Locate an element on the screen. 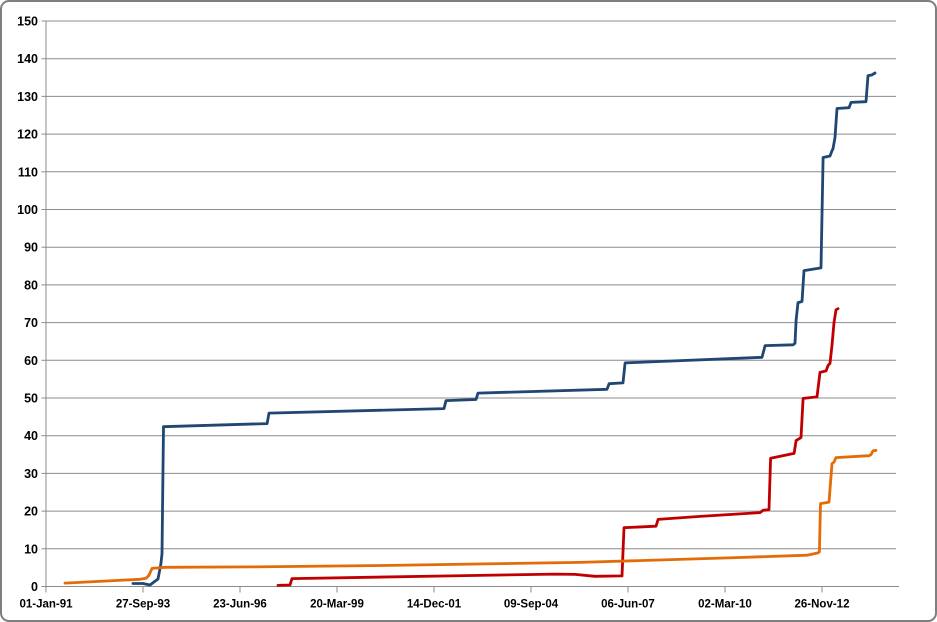 Image resolution: width=937 pixels, height=622 pixels. x-axis-label: 02-Mar-10 is located at coordinates (725, 605).